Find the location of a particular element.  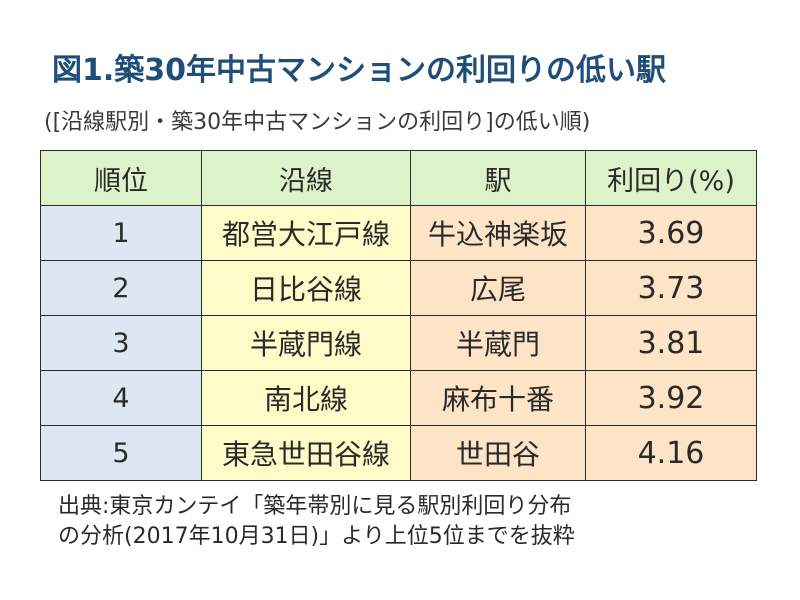

table-header-row: 順位 沿線 駅 利回り(%) is located at coordinates (398, 178).